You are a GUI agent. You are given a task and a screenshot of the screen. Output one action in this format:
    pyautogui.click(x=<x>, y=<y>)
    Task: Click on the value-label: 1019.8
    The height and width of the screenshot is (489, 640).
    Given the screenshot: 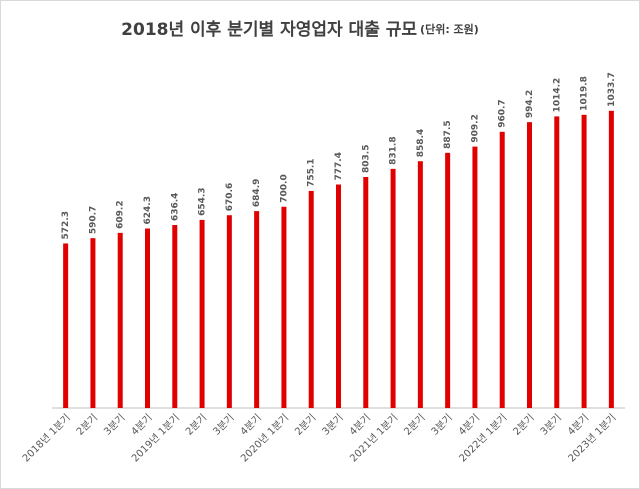 What is the action you would take?
    pyautogui.click(x=585, y=93)
    